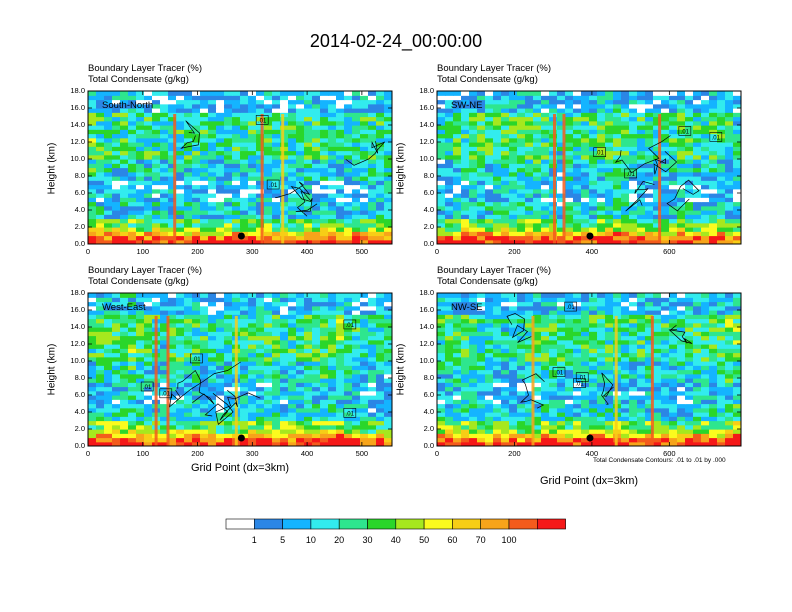 The height and width of the screenshot is (612, 792). Describe the element at coordinates (599, 154) in the screenshot. I see `panel2-contour-label: .01` at that location.